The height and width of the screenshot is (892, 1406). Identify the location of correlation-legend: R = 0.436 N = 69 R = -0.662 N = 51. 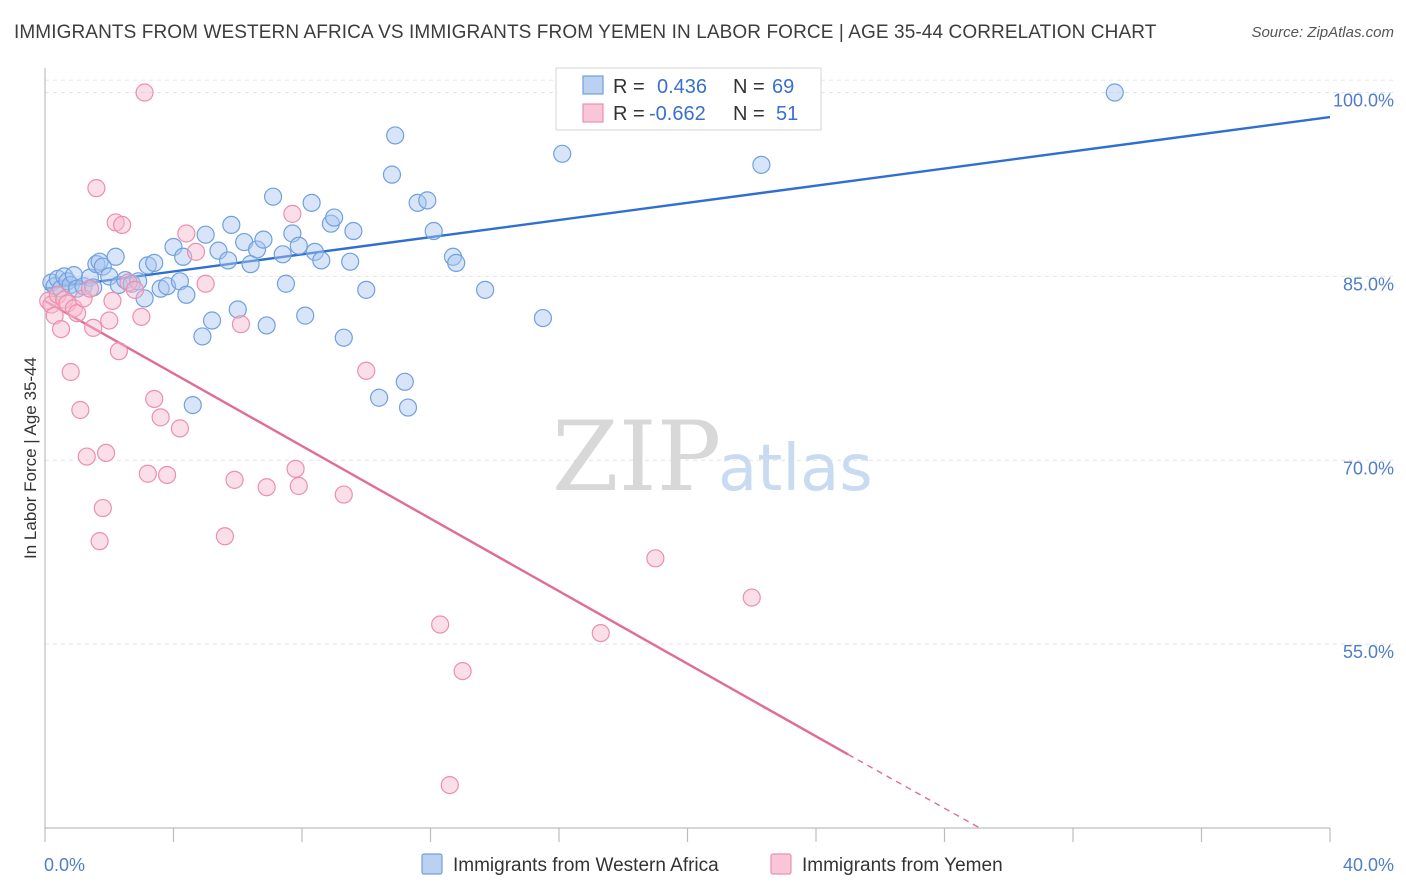
(688, 99).